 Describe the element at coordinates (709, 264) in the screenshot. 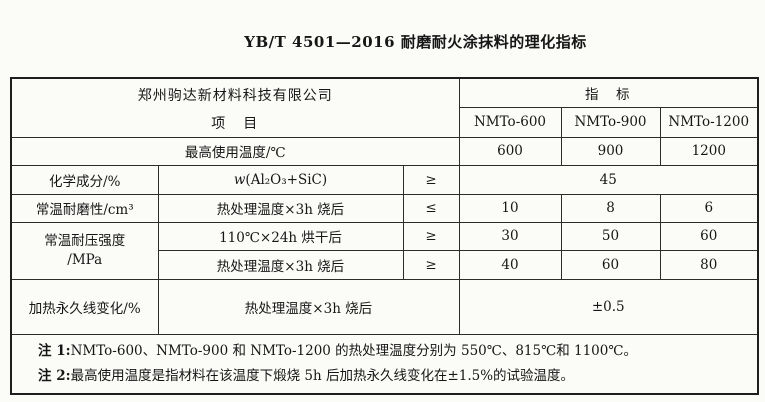

I see `value-cell: 80` at that location.